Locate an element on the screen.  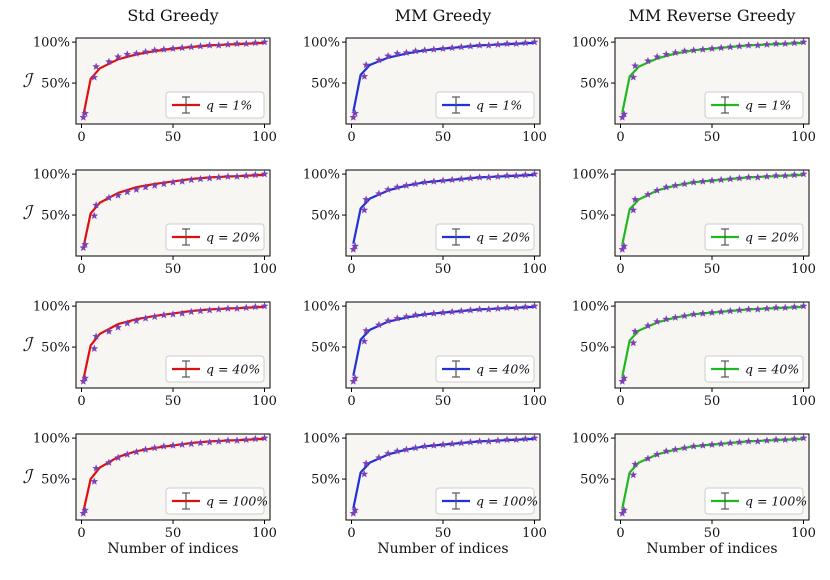
legend: q = 100% is located at coordinates (216, 501).